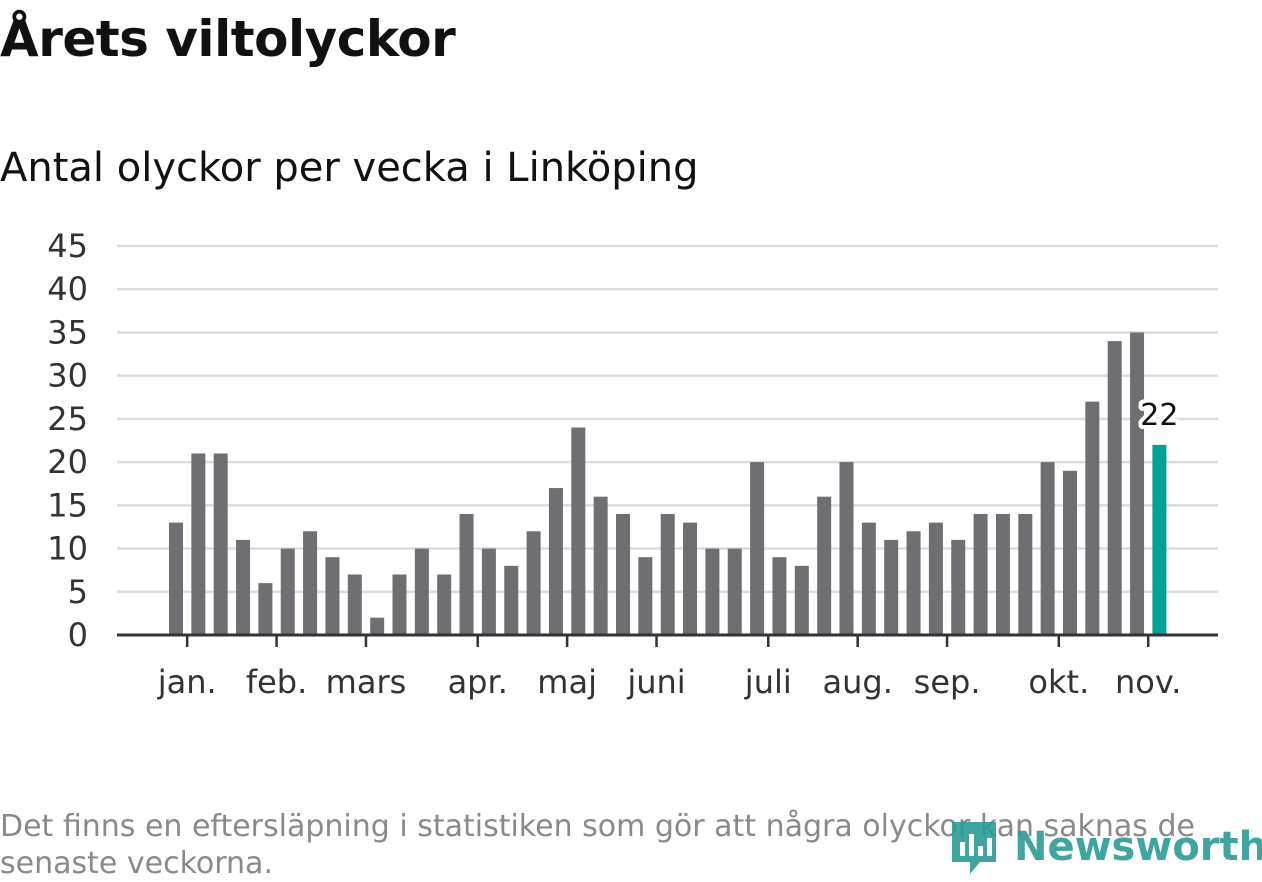 This screenshot has width=1262, height=882. I want to click on x-tick-label: maj, so click(567, 682).